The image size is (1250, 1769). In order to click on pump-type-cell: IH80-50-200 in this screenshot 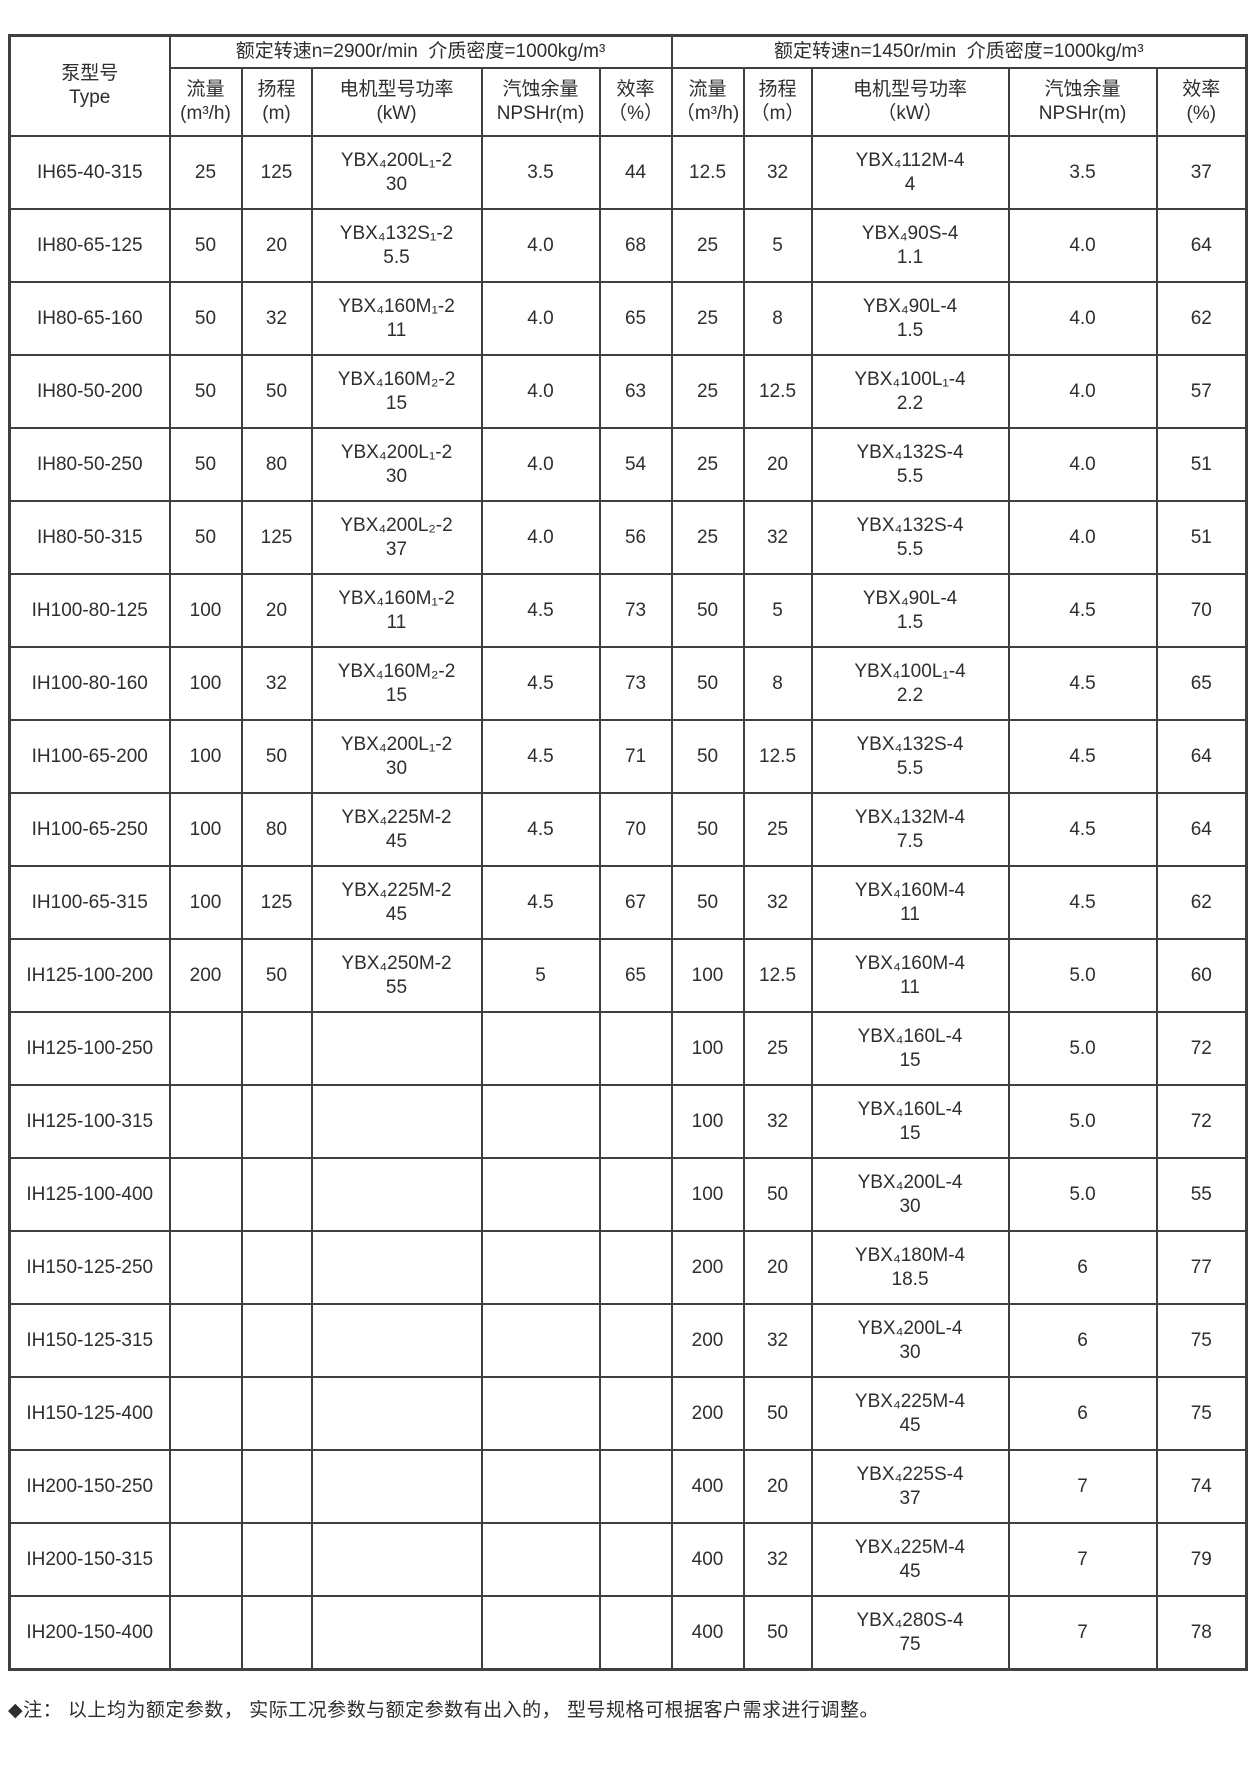, I will do `click(89, 391)`.